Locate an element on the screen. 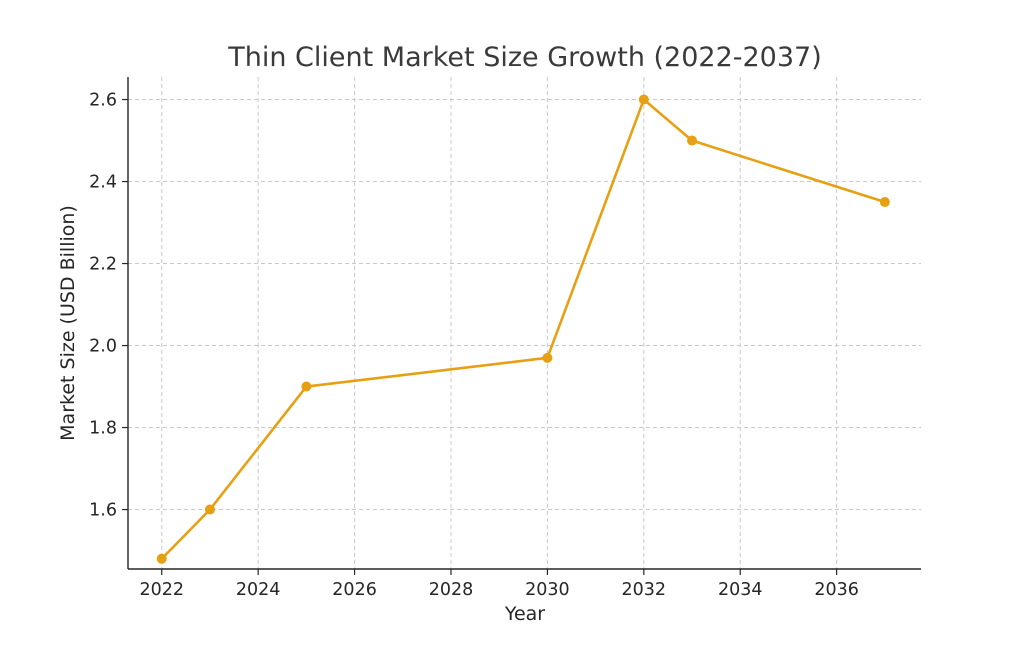 Image resolution: width=1024 pixels, height=645 pixels. x-tick-label: 2030 is located at coordinates (547, 590).